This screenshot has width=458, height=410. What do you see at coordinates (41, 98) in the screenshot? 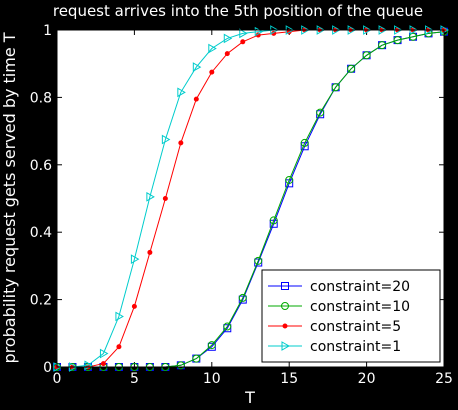
I see `y-tick-label: 0.8` at bounding box center [41, 98].